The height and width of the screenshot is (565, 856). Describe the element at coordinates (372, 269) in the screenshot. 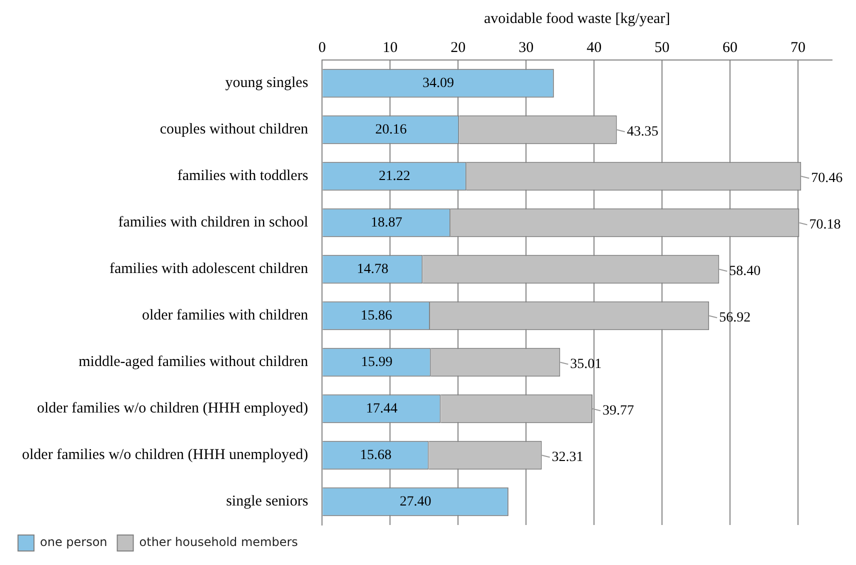

I see `data-label: 14.78` at that location.